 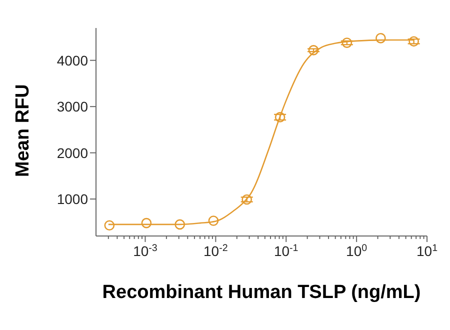 I want to click on x-axis-title: Recombinant Human TSLP (ng/mL), so click(x=261, y=292).